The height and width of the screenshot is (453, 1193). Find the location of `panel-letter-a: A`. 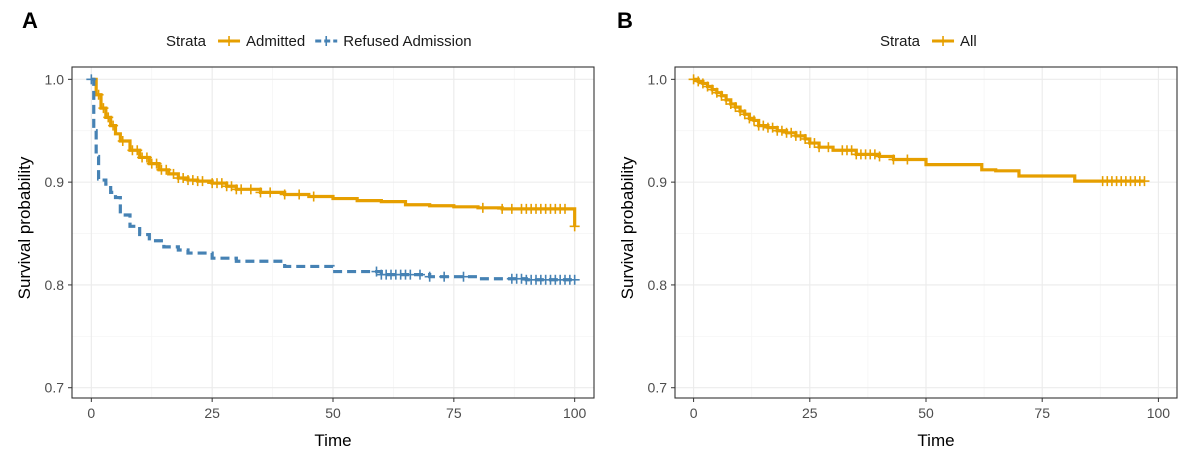

panel-letter-a: A is located at coordinates (30, 20).